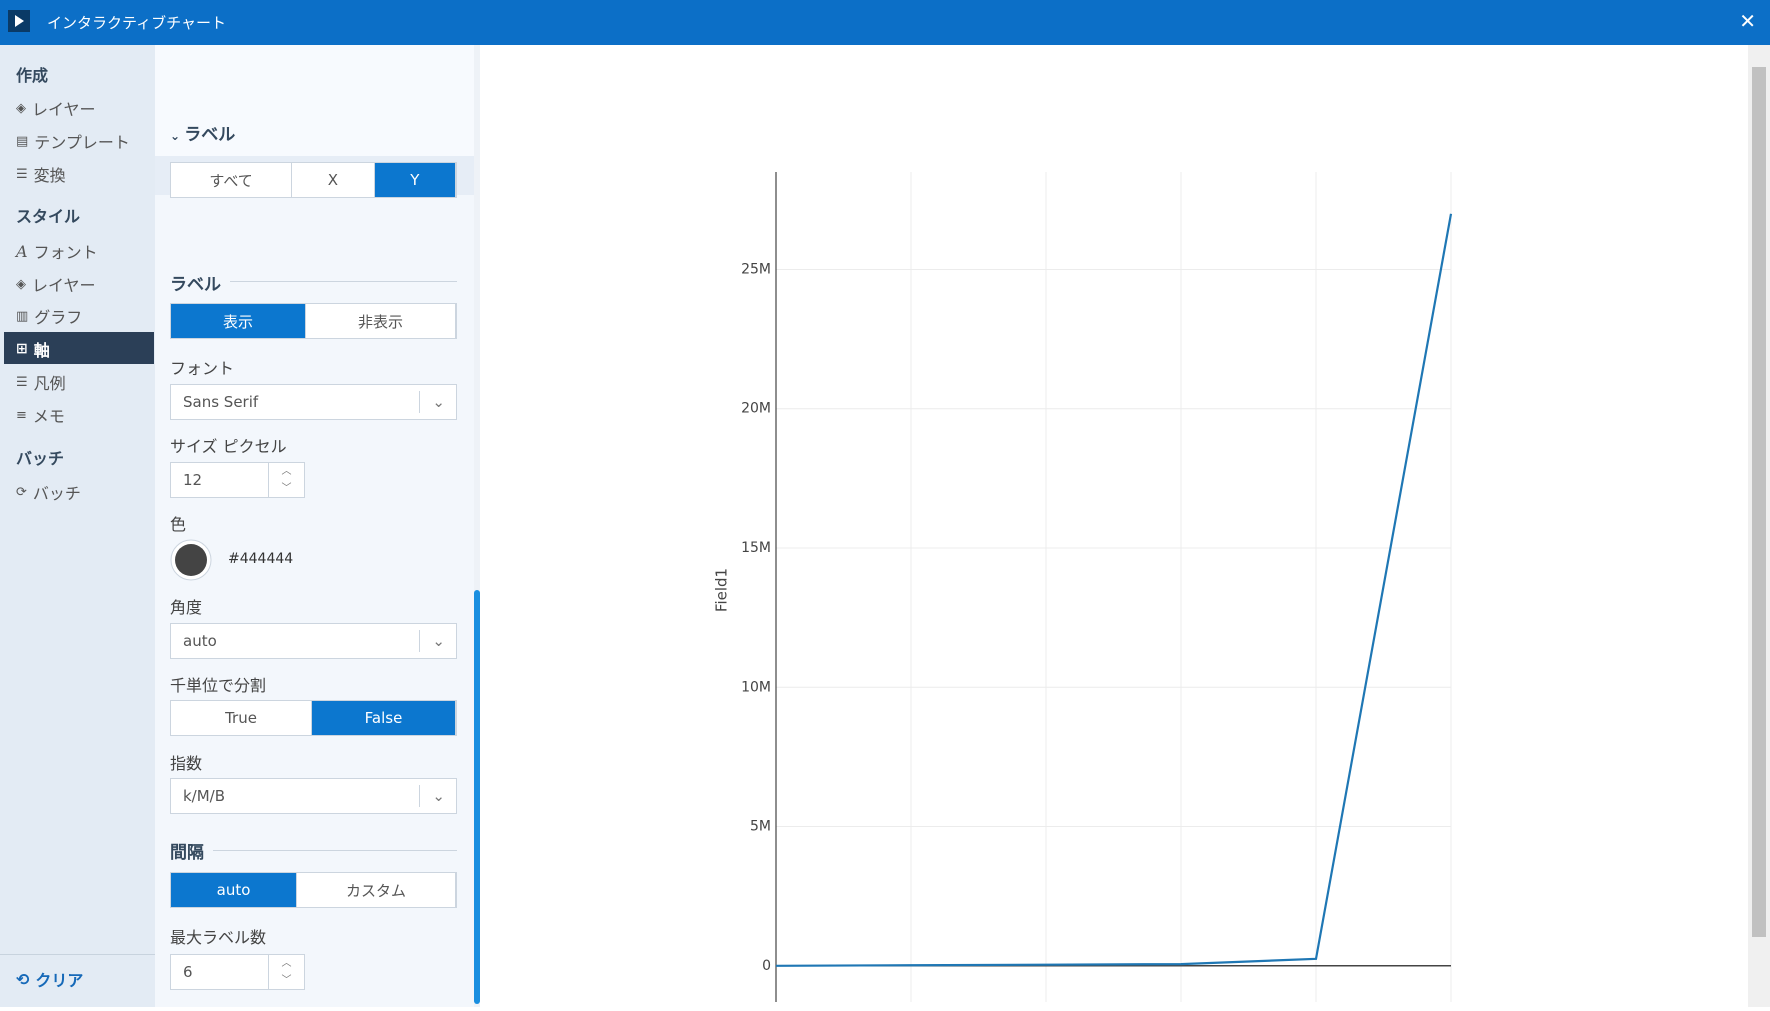 This screenshot has height=1011, width=1770. What do you see at coordinates (756, 409) in the screenshot?
I see `y-tick-label: 20M` at bounding box center [756, 409].